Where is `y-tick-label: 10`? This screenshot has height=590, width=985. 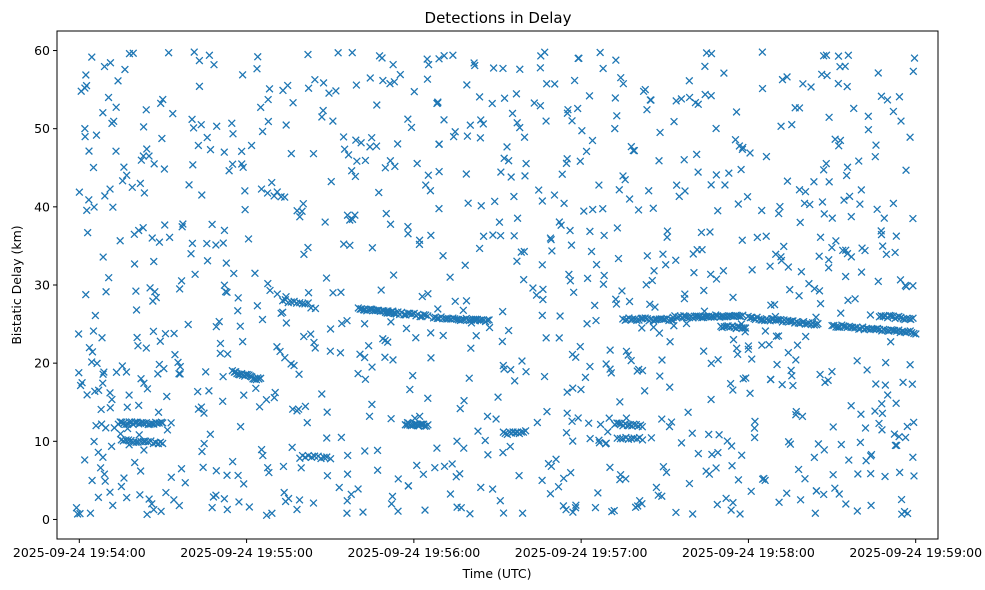 y-tick-label: 10 is located at coordinates (42, 441).